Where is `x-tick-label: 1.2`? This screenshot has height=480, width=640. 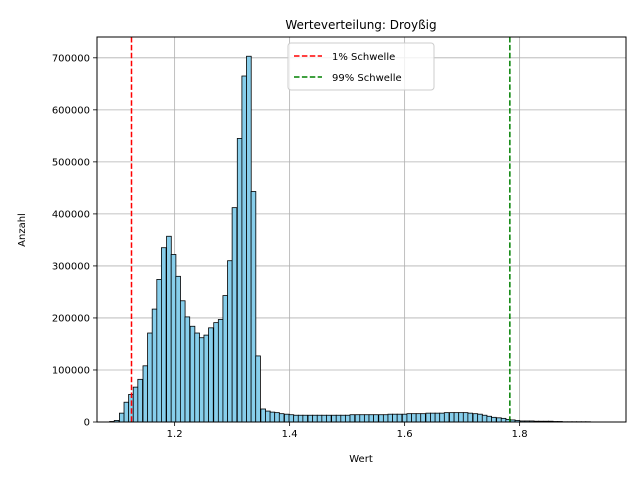
x-tick-label: 1.2 is located at coordinates (175, 434).